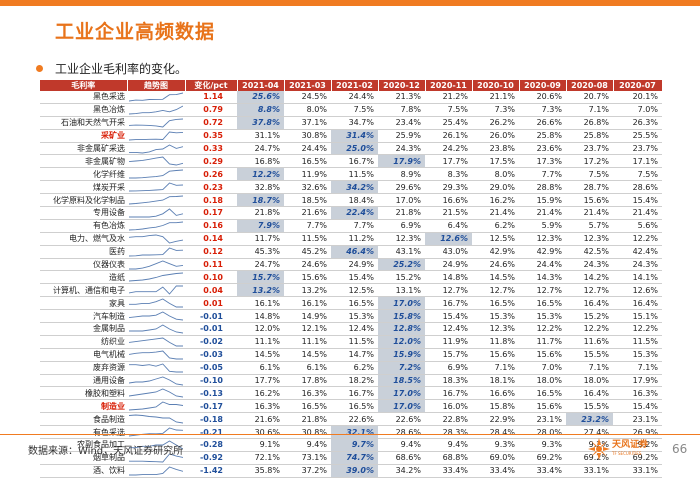 This screenshot has height=478, width=700. What do you see at coordinates (211, 342) in the screenshot?
I see `change-pct: -0.02` at bounding box center [211, 342].